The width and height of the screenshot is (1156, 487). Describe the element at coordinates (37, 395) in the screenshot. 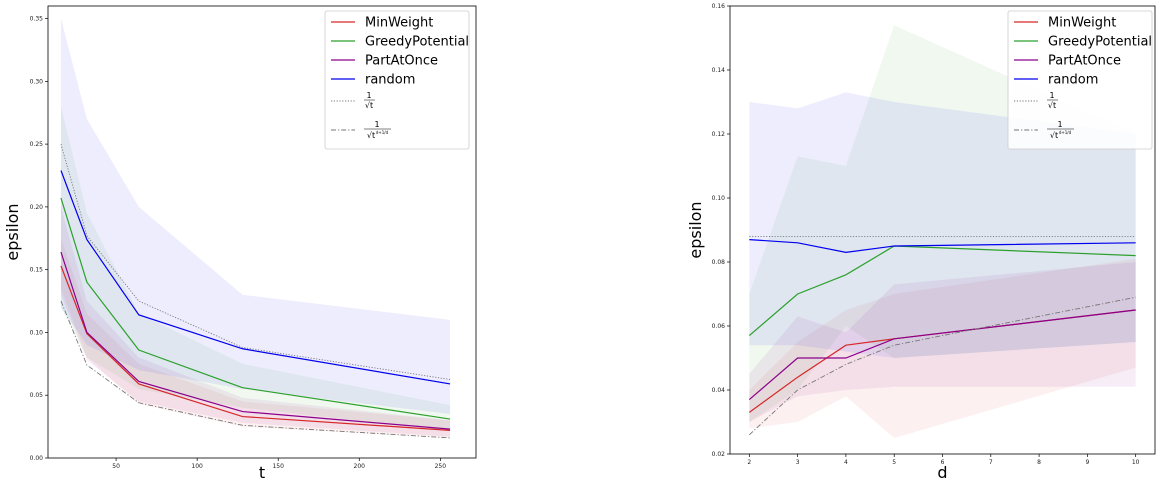

I see `y-tick-label: 0.05` at that location.